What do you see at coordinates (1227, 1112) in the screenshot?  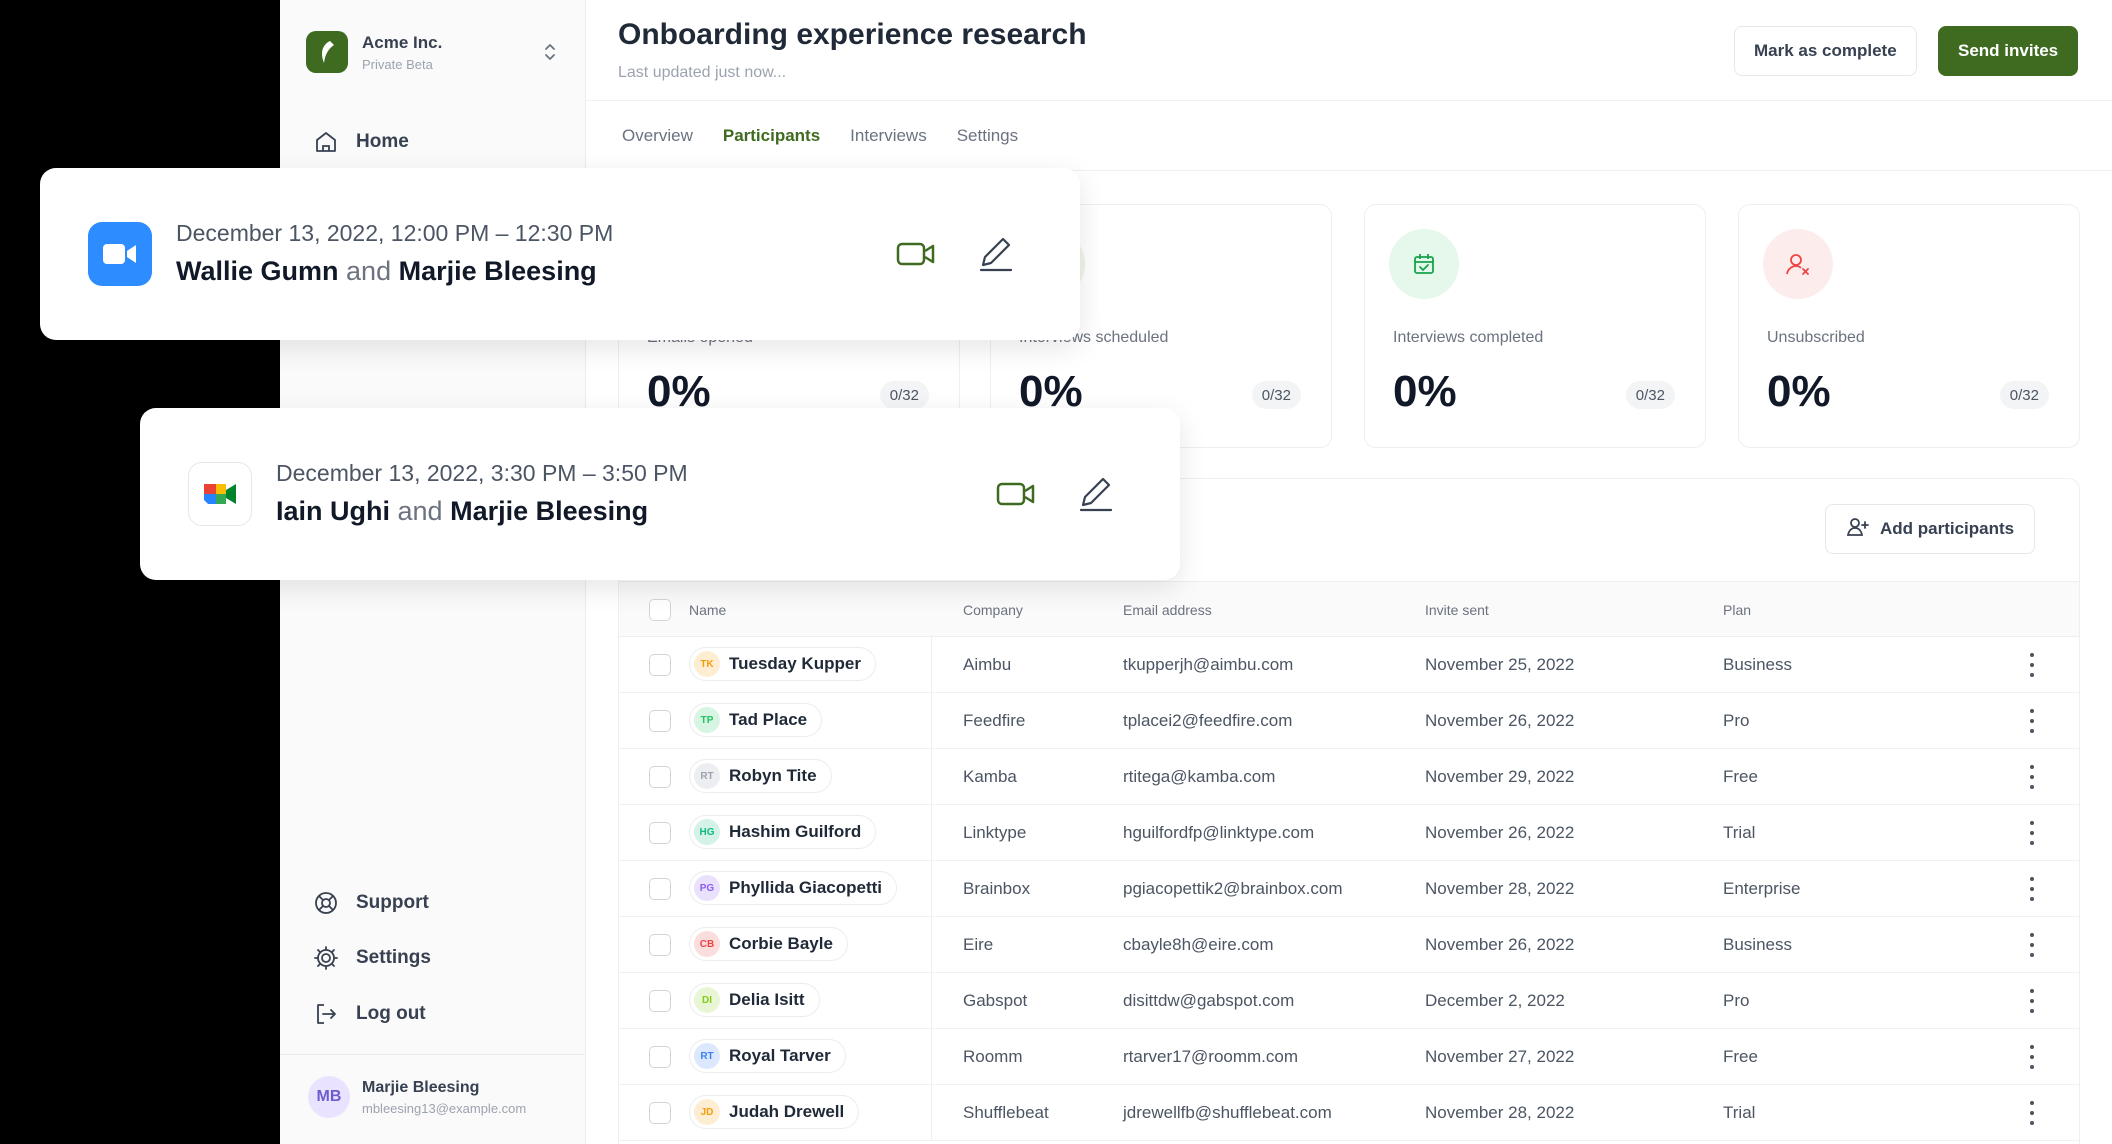 I see `participant-email: jdrewellfb@shufflebeat.com` at bounding box center [1227, 1112].